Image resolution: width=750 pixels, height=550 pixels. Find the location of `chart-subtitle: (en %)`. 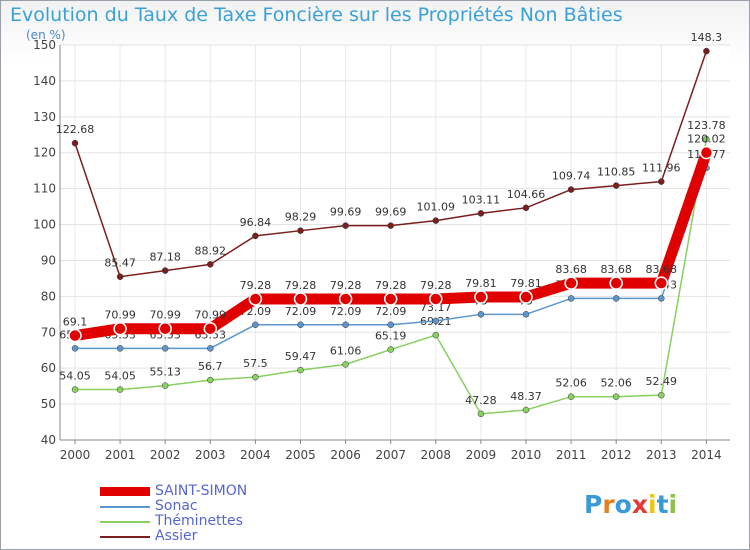

chart-subtitle: (en %) is located at coordinates (46, 35).